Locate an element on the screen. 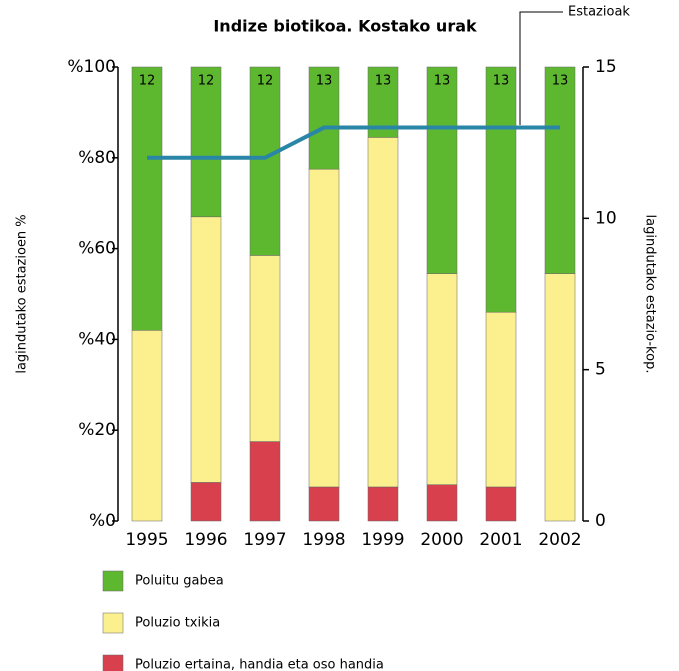  y2-tick-label: 10 is located at coordinates (606, 218).